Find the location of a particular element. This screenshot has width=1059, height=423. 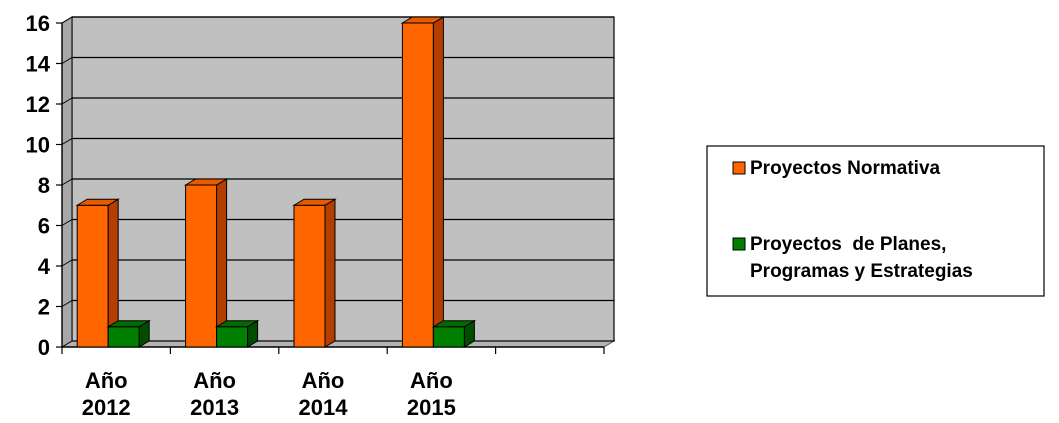

legend-swatch-proyectos-planes is located at coordinates (739, 244).